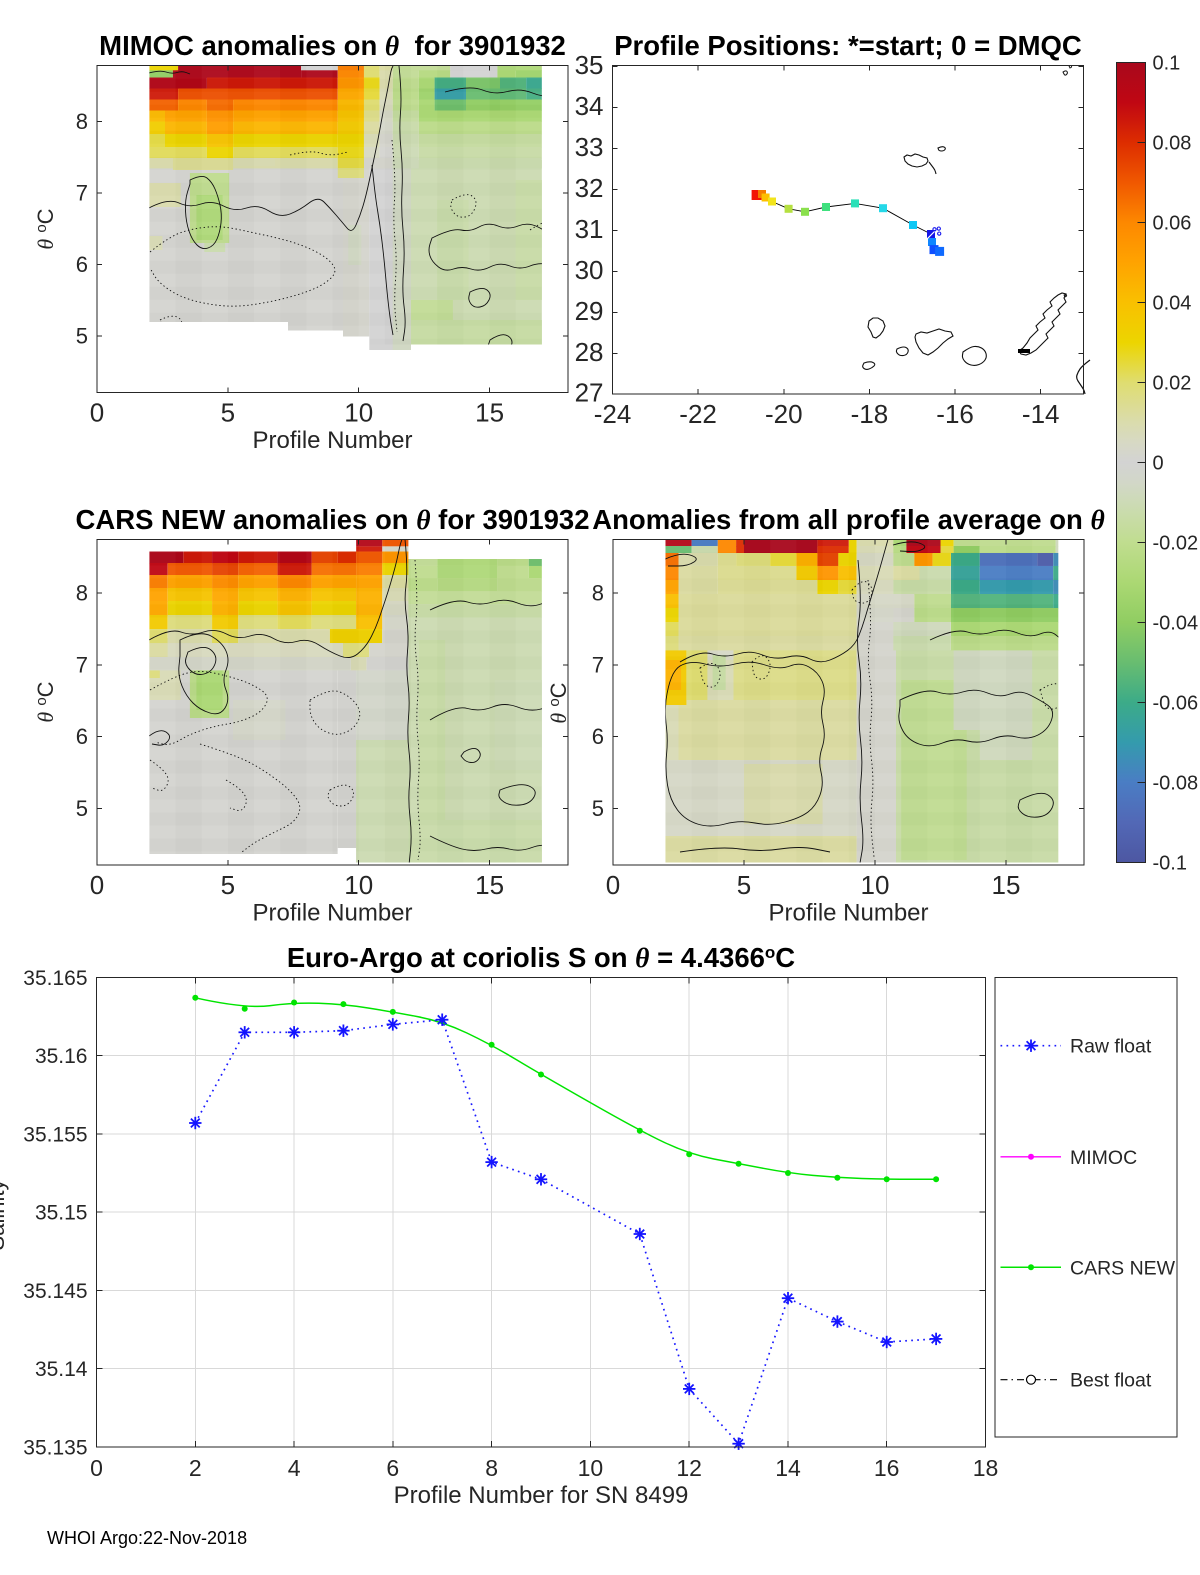 This screenshot has height=1575, width=1200. I want to click on svg-text: 0.06, so click(1172, 224).